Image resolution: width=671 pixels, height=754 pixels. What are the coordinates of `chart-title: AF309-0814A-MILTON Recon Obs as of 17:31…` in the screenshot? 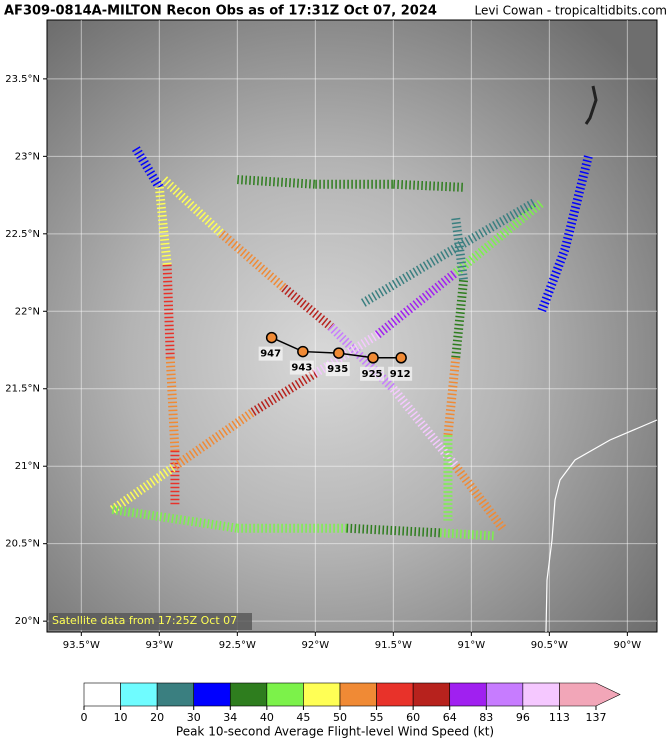 It's located at (220, 11).